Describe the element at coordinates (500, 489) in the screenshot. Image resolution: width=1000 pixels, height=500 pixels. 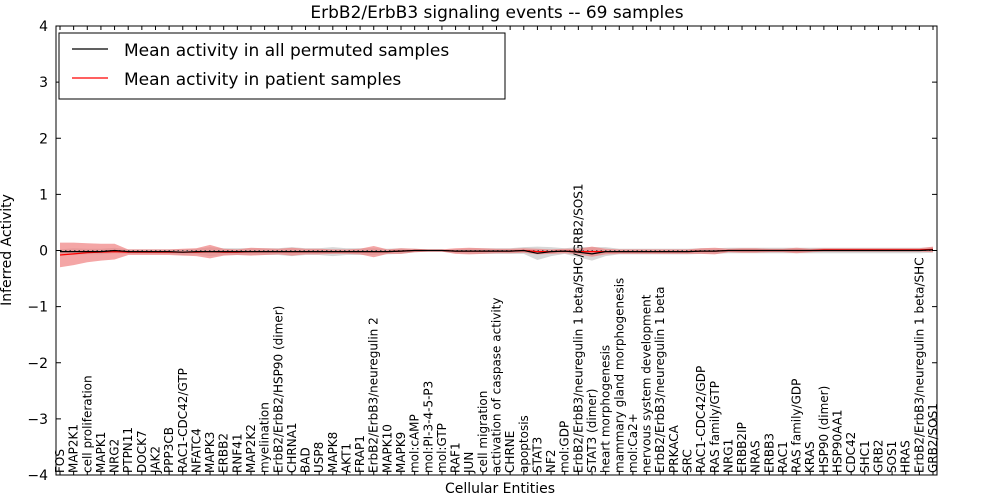
I see `x-axis-label: Cellular Entities` at that location.